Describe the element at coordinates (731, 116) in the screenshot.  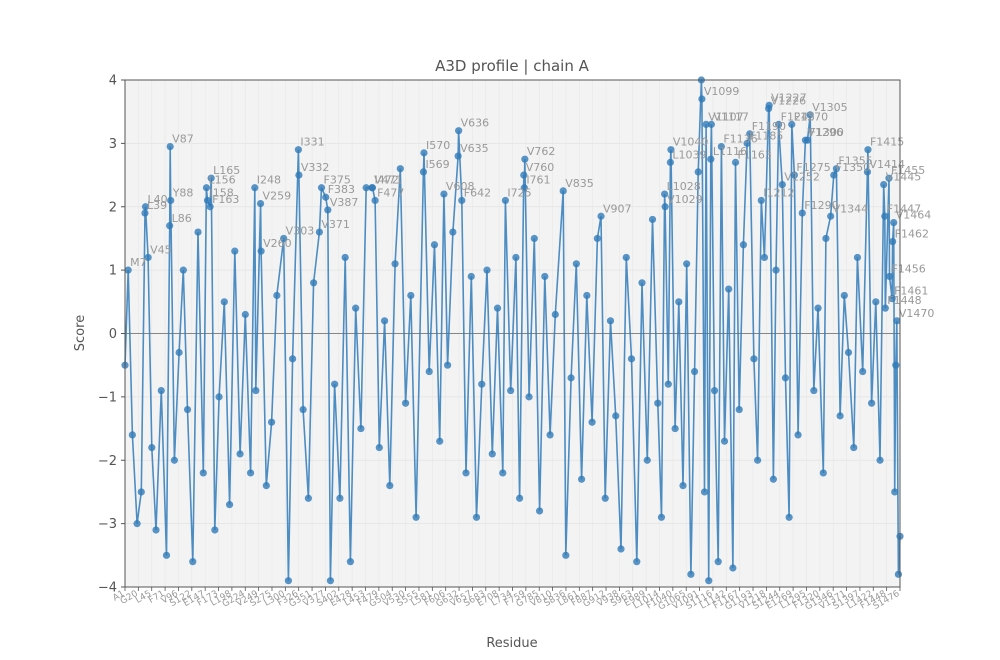
I see `point-label: V1117` at that location.